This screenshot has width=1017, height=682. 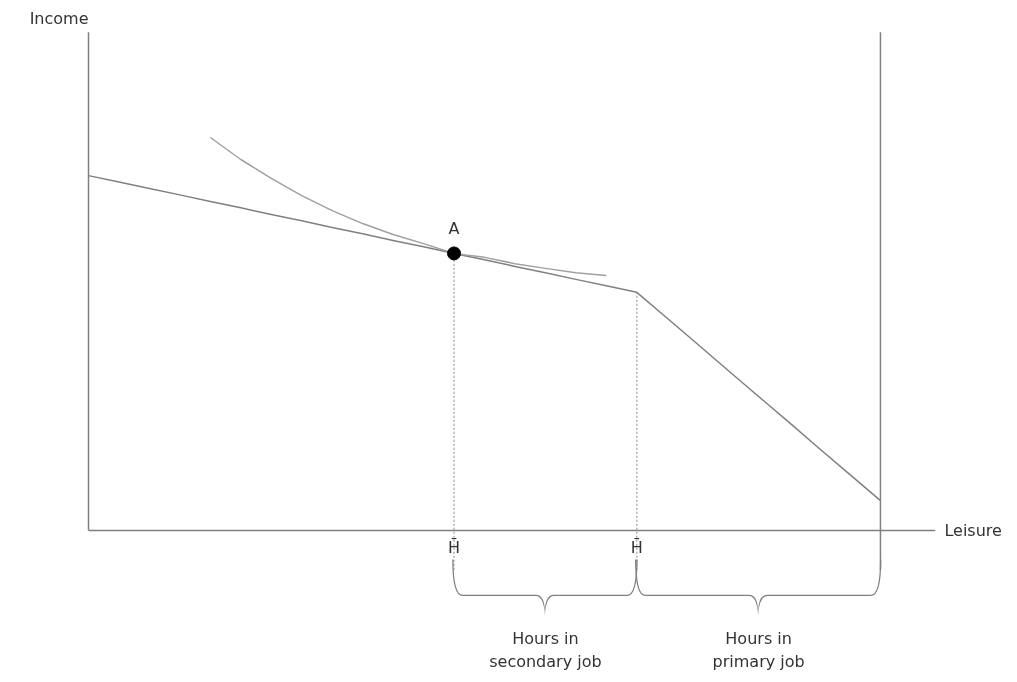 I want to click on text: Hours in secondary job, so click(x=545, y=649).